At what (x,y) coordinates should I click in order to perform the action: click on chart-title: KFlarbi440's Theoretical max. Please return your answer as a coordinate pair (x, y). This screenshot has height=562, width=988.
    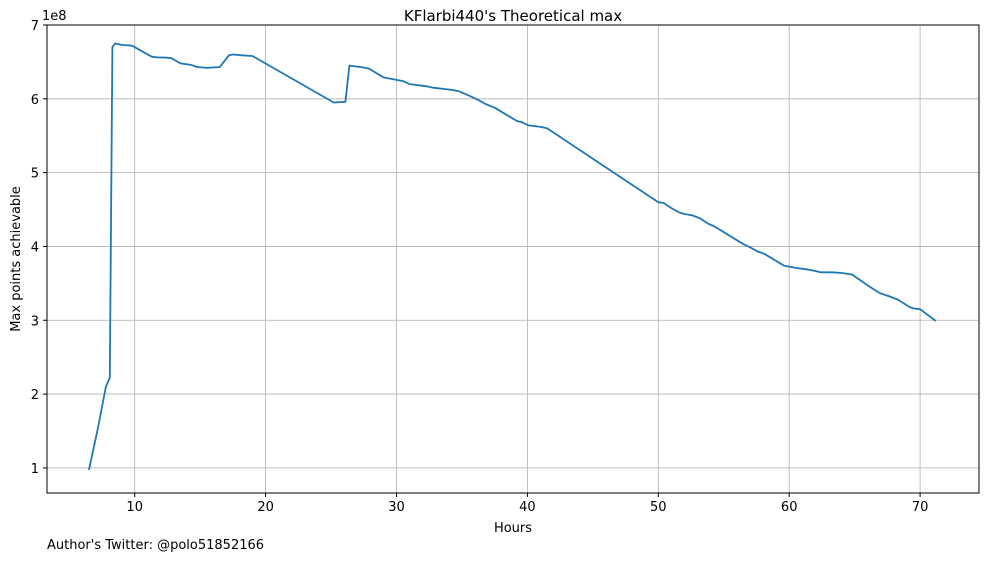
    Looking at the image, I should click on (513, 16).